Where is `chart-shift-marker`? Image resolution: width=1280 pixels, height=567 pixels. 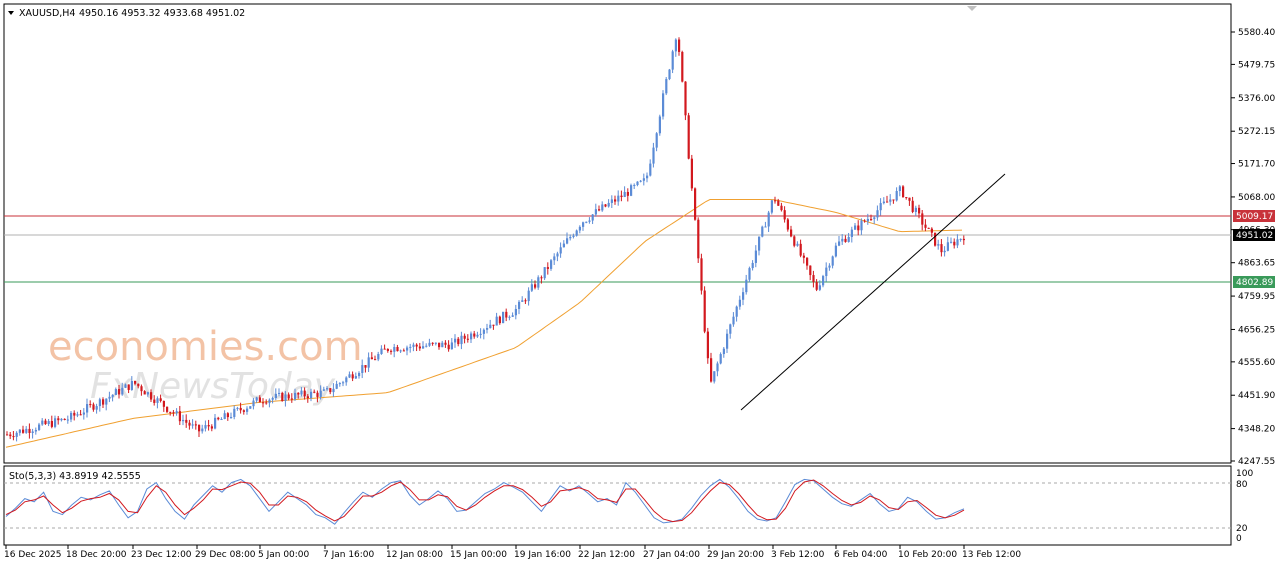 chart-shift-marker is located at coordinates (972, 8).